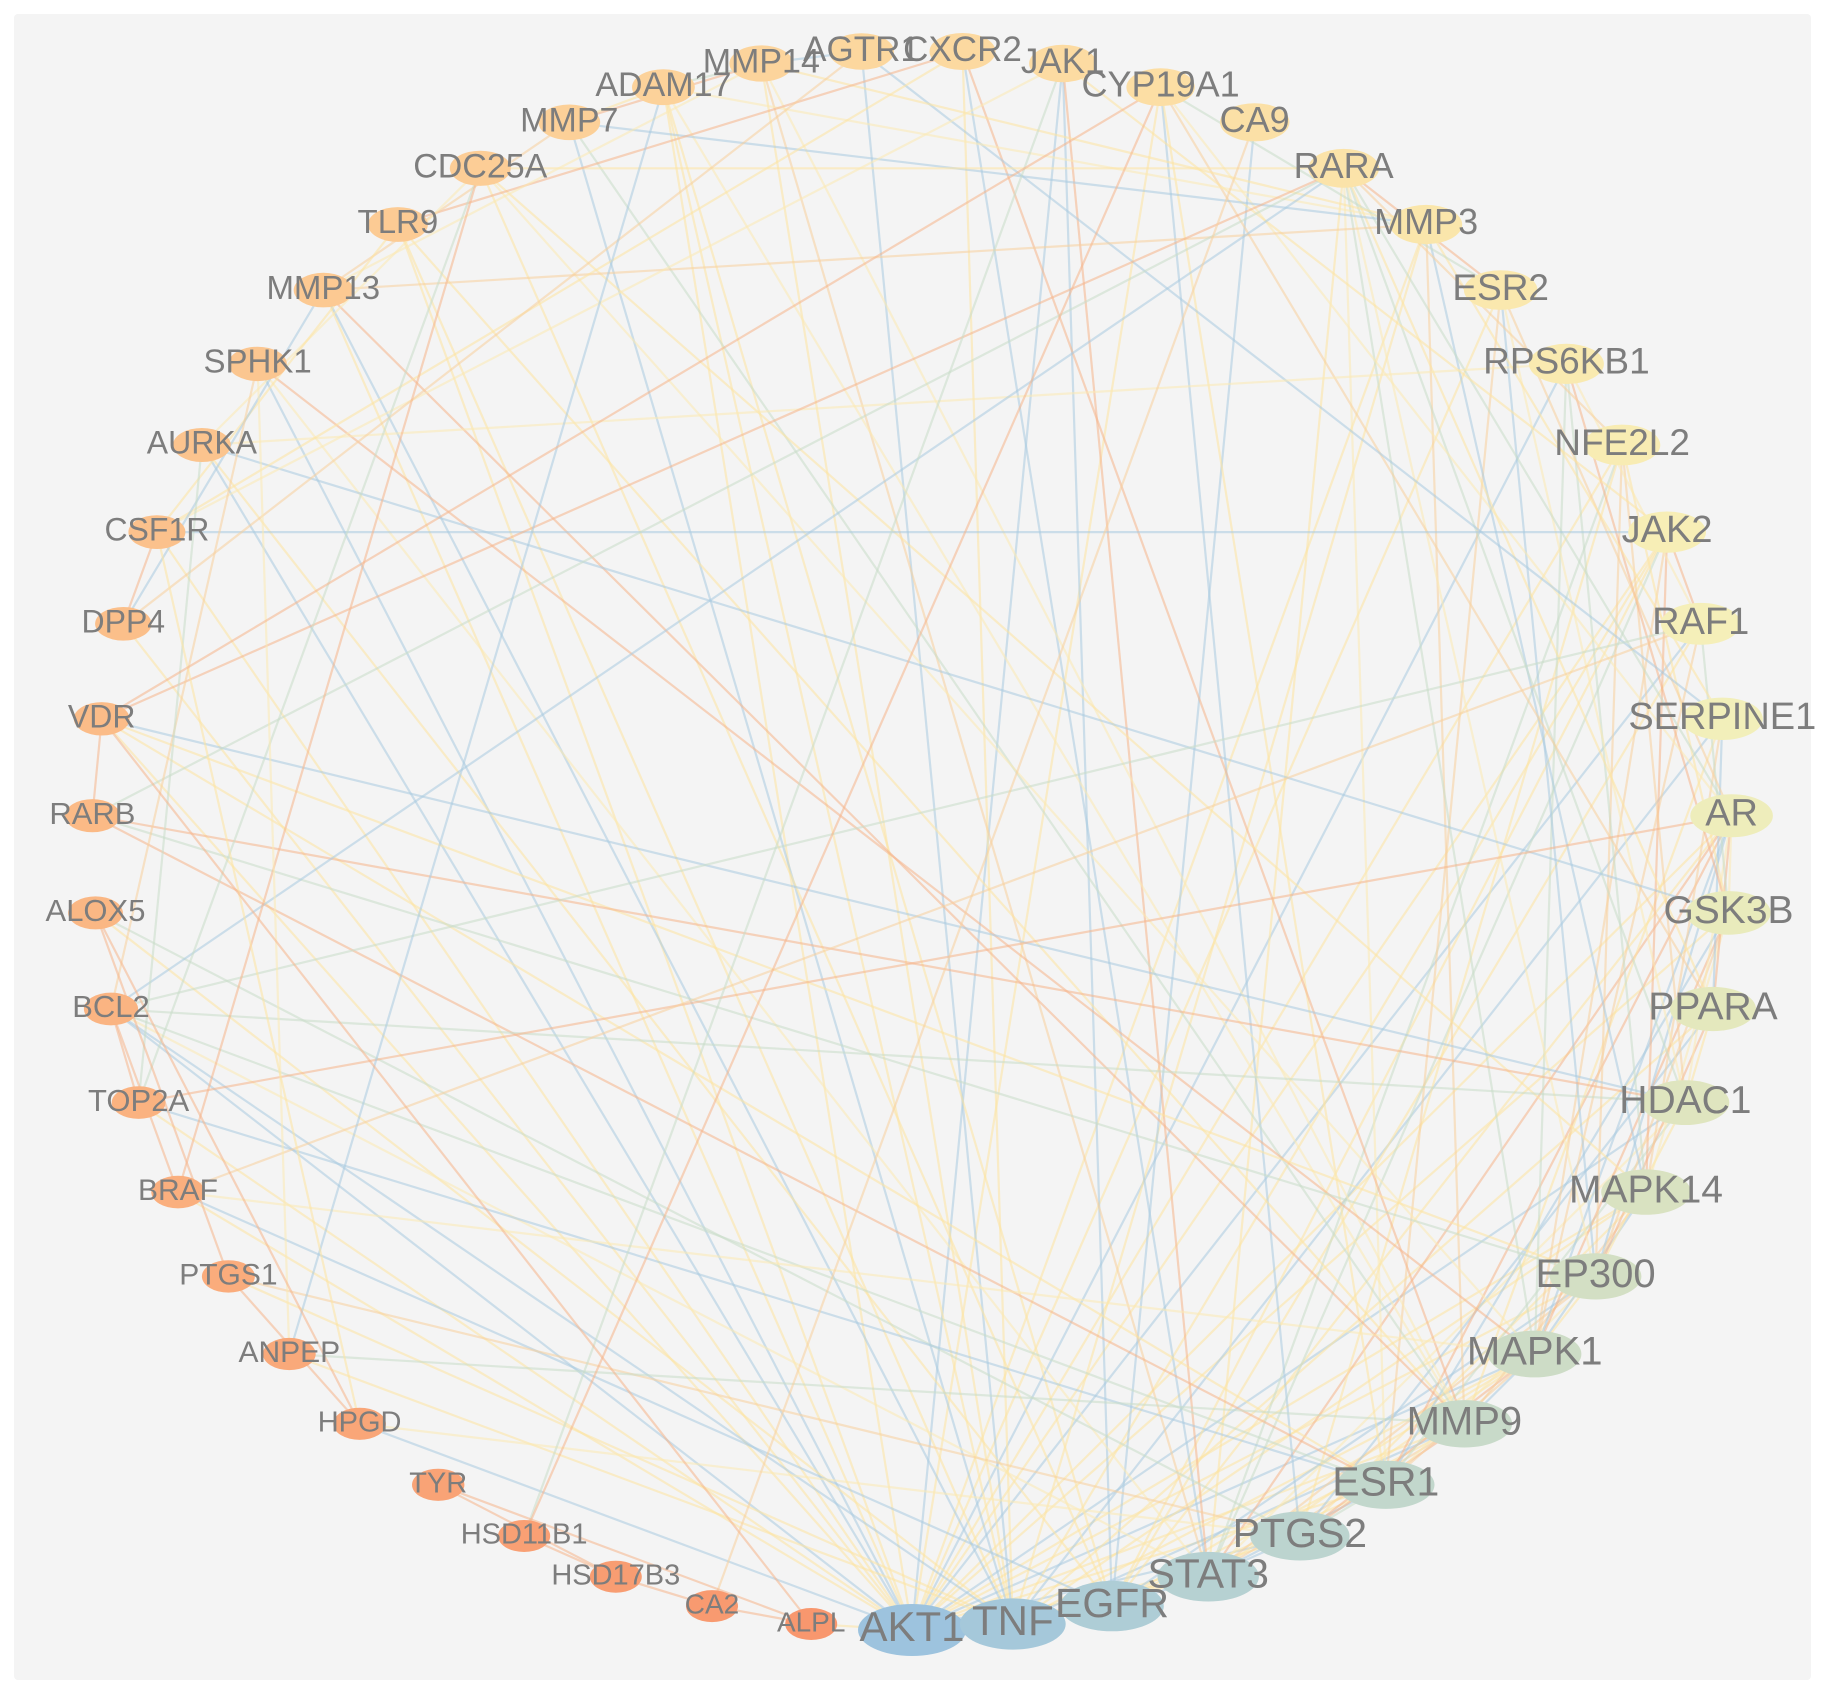 Image resolution: width=1825 pixels, height=1694 pixels. I want to click on node-mmp14, so click(761, 63).